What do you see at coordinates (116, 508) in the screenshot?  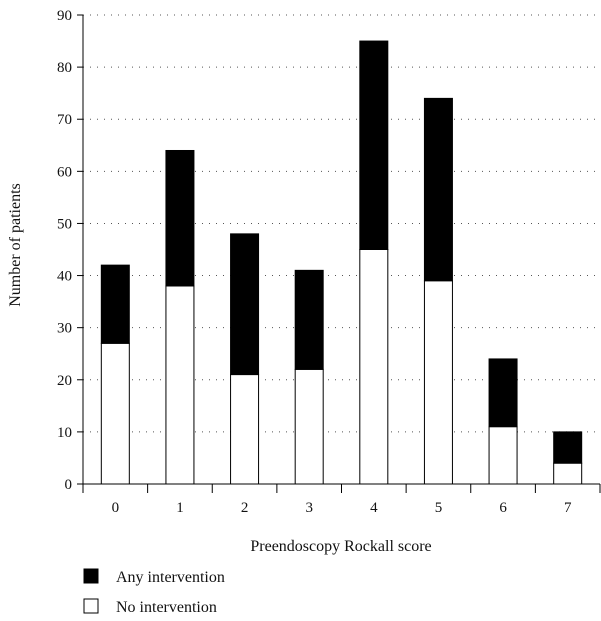 I see `x-tick-label: 0` at bounding box center [116, 508].